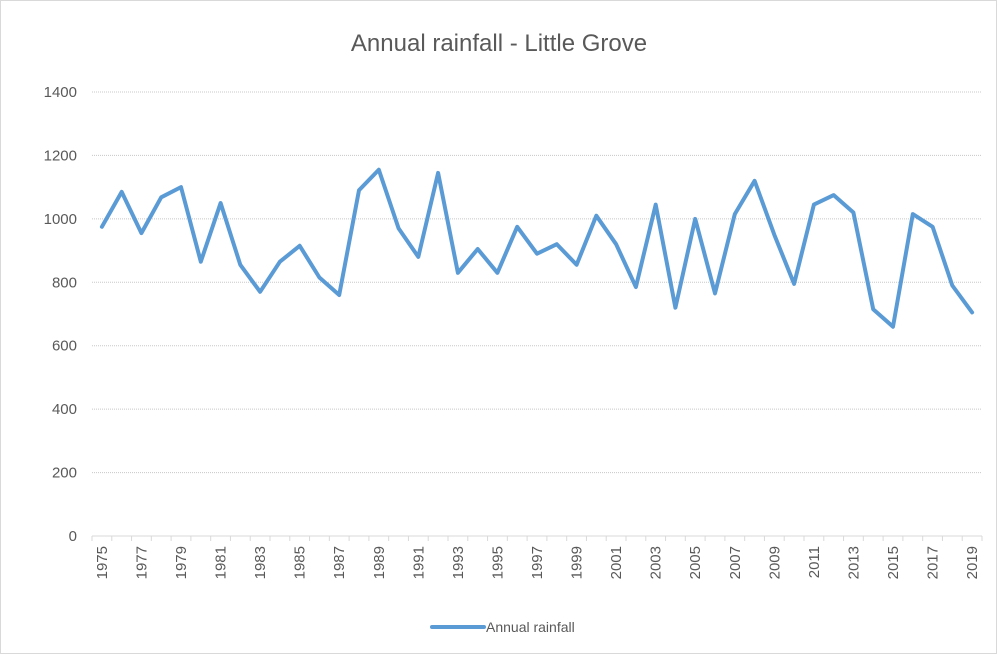 The image size is (998, 655). I want to click on y-tick-labels: 0 200 400 600 800 1000 1200 1400, so click(60, 314).